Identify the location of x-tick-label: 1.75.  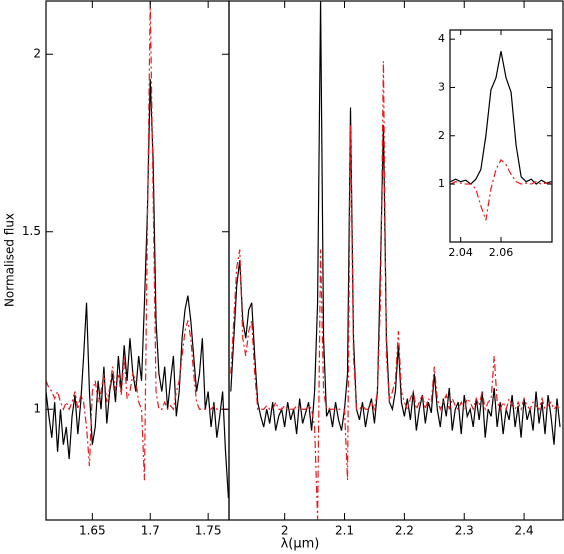
(208, 531).